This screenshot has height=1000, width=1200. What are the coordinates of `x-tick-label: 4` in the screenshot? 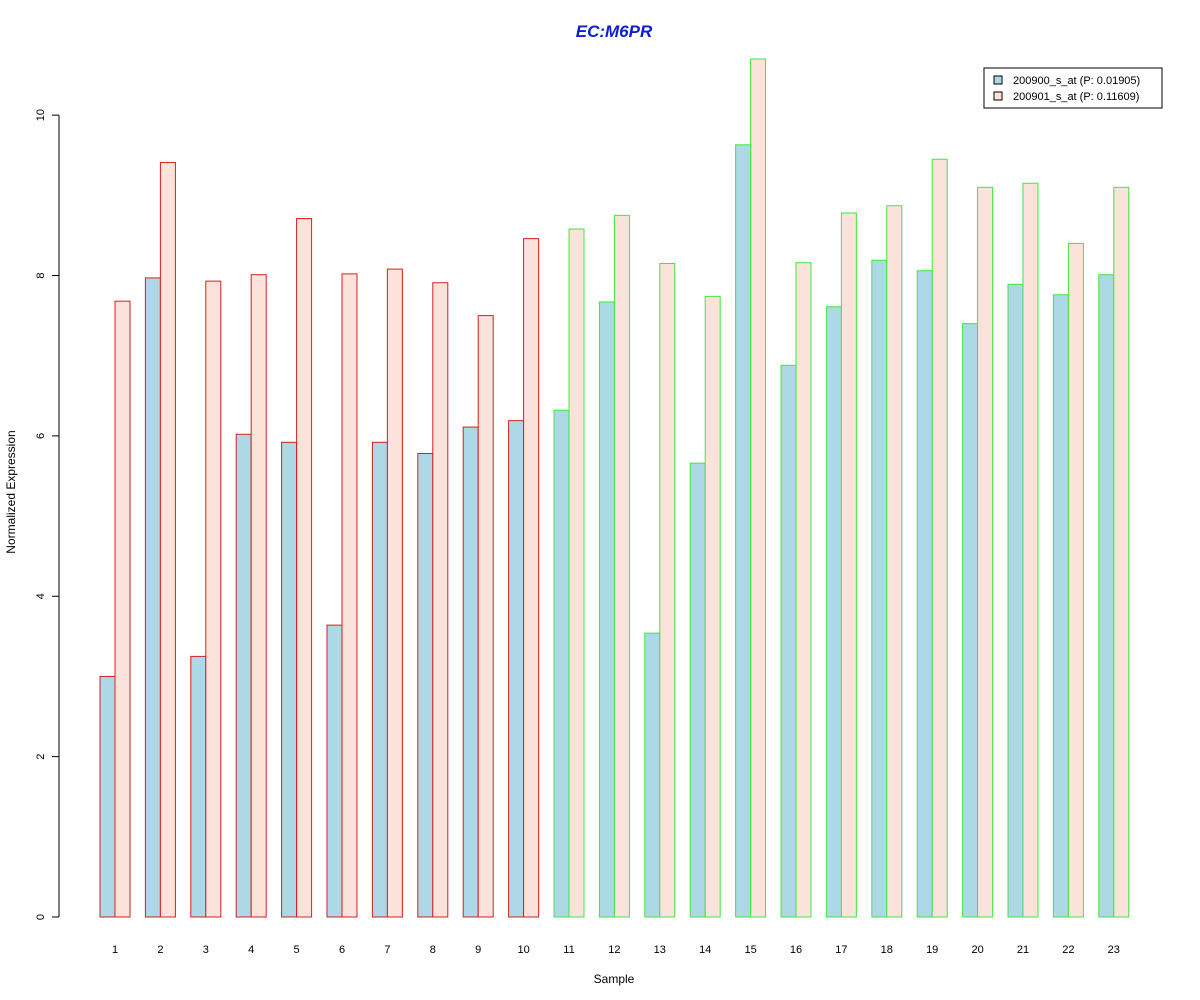 It's located at (251, 950).